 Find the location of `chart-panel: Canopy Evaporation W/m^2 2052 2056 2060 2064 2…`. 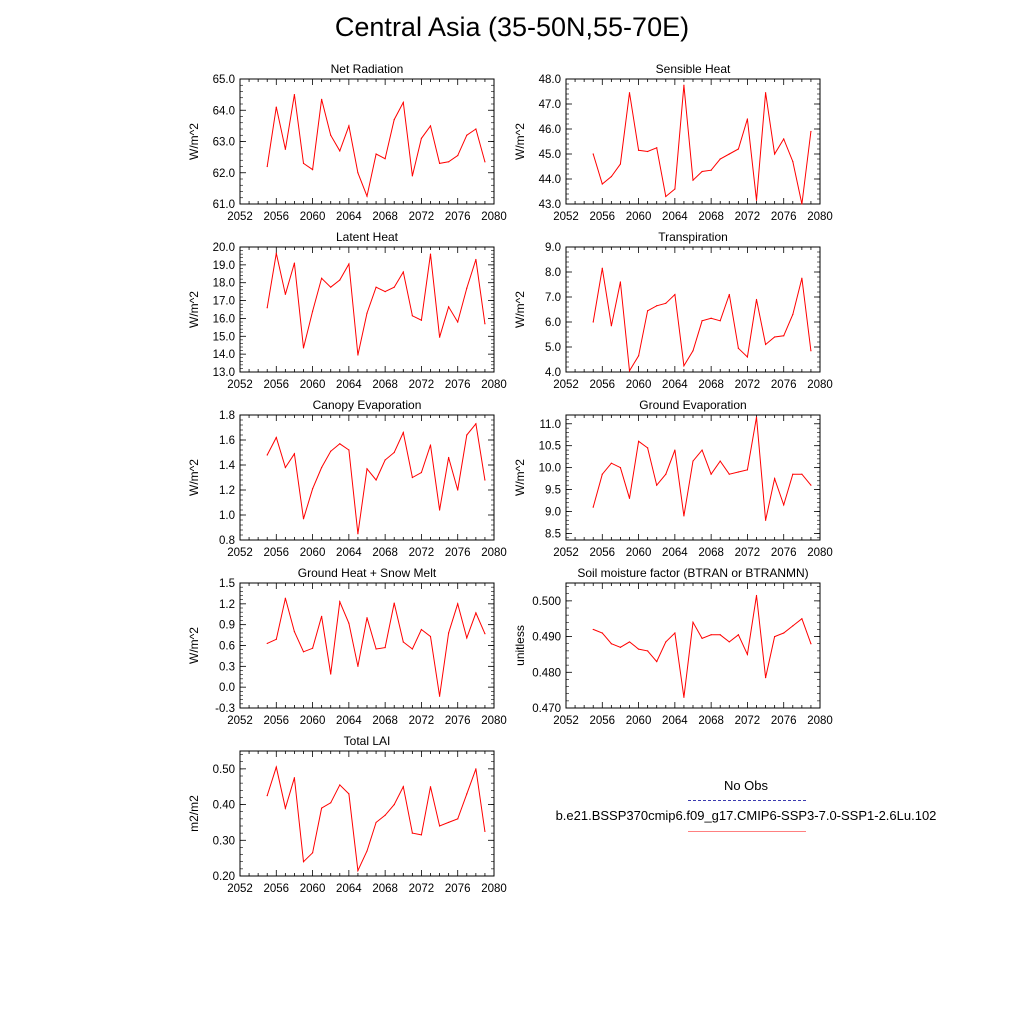

chart-panel: Canopy Evaporation W/m^2 2052 2056 2060 2064 2… is located at coordinates (347, 478).